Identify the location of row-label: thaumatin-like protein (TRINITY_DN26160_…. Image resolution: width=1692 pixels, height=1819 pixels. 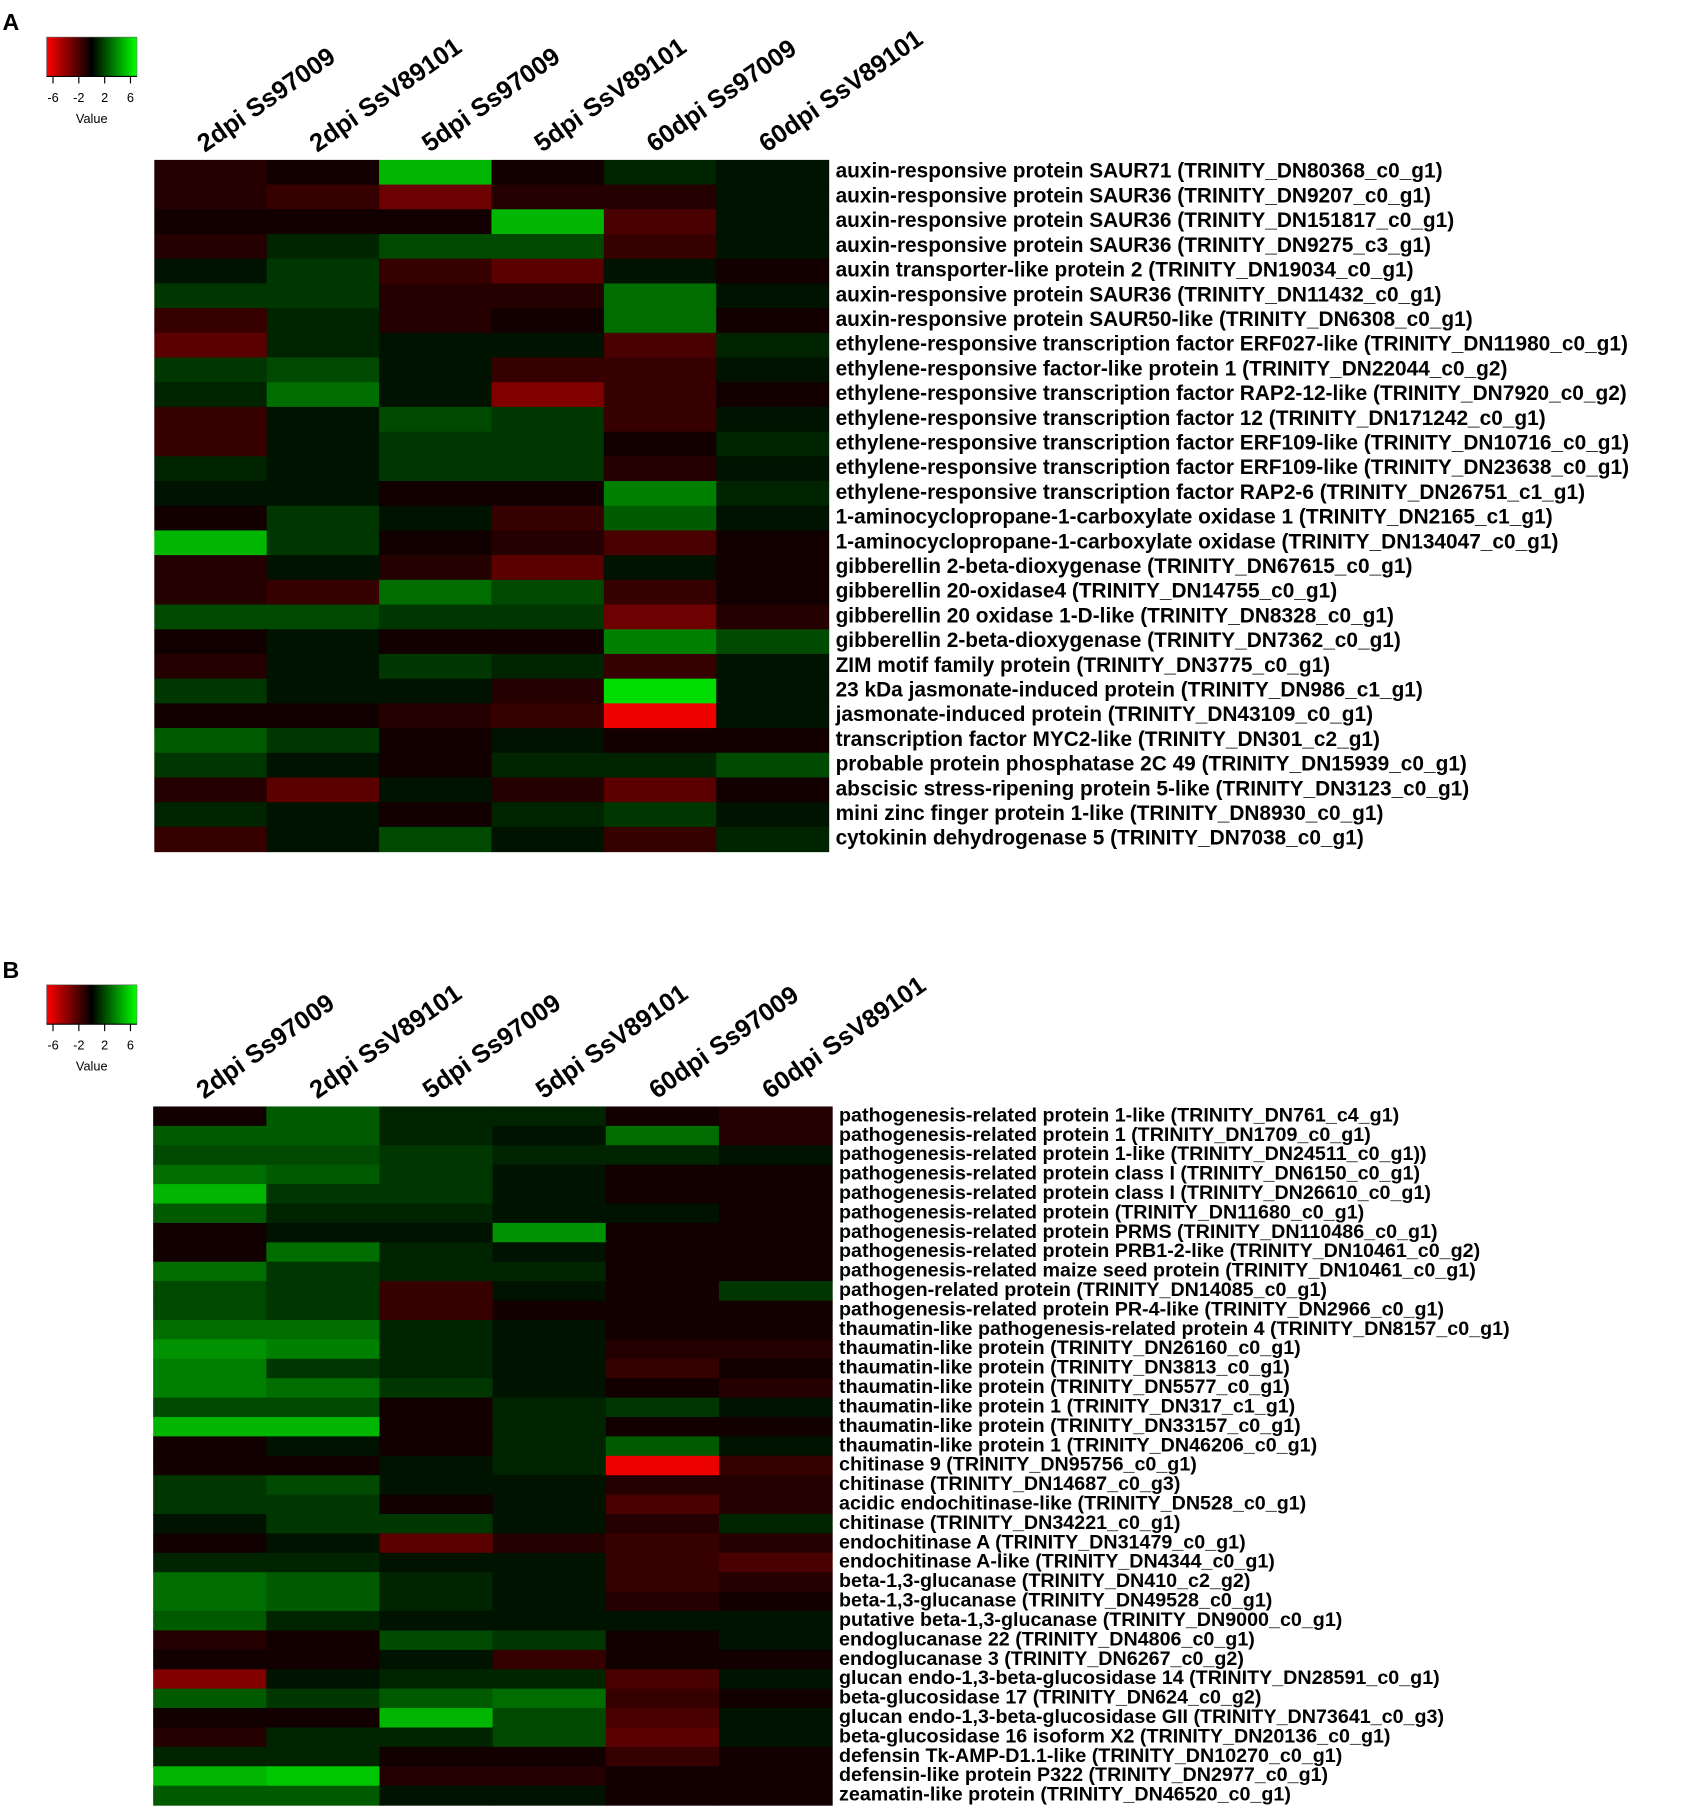
(1070, 1348).